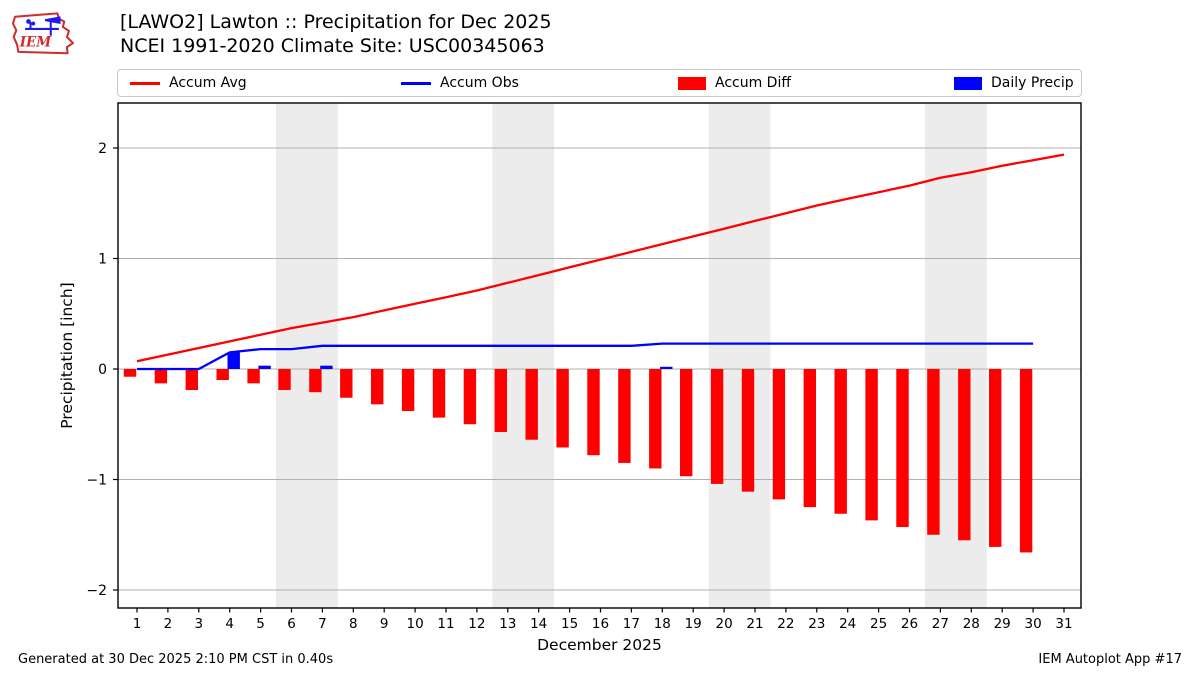  What do you see at coordinates (43, 26) in the screenshot?
I see `weather-vane-icon` at bounding box center [43, 26].